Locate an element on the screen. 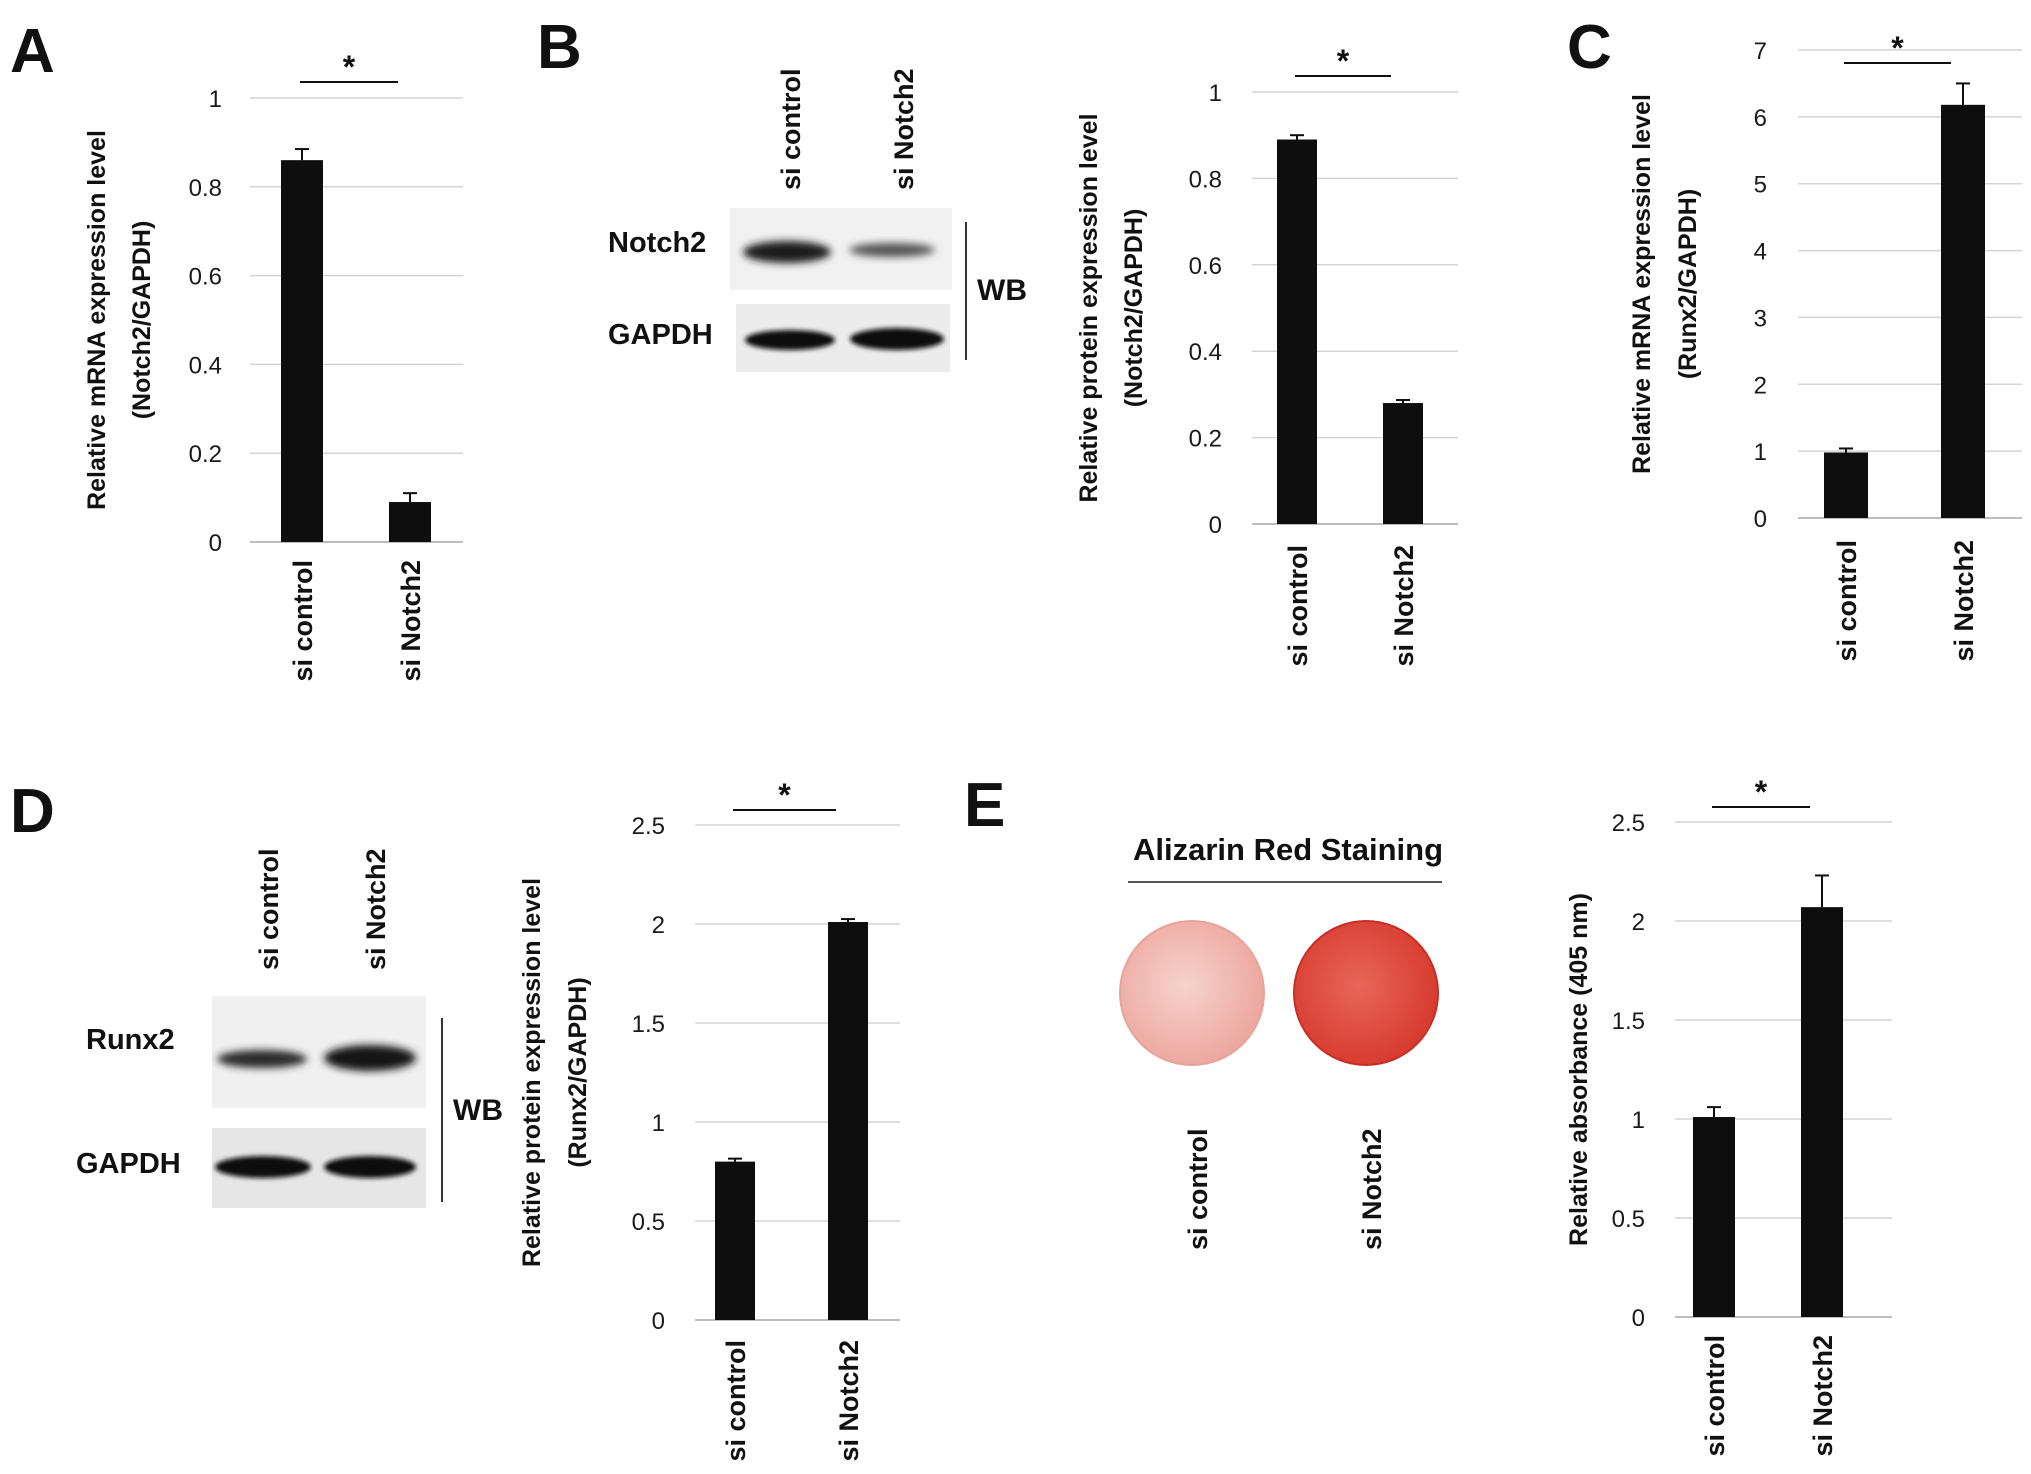 This screenshot has width=2031, height=1474. blot-b-lane-label-control: si control is located at coordinates (791, 129).